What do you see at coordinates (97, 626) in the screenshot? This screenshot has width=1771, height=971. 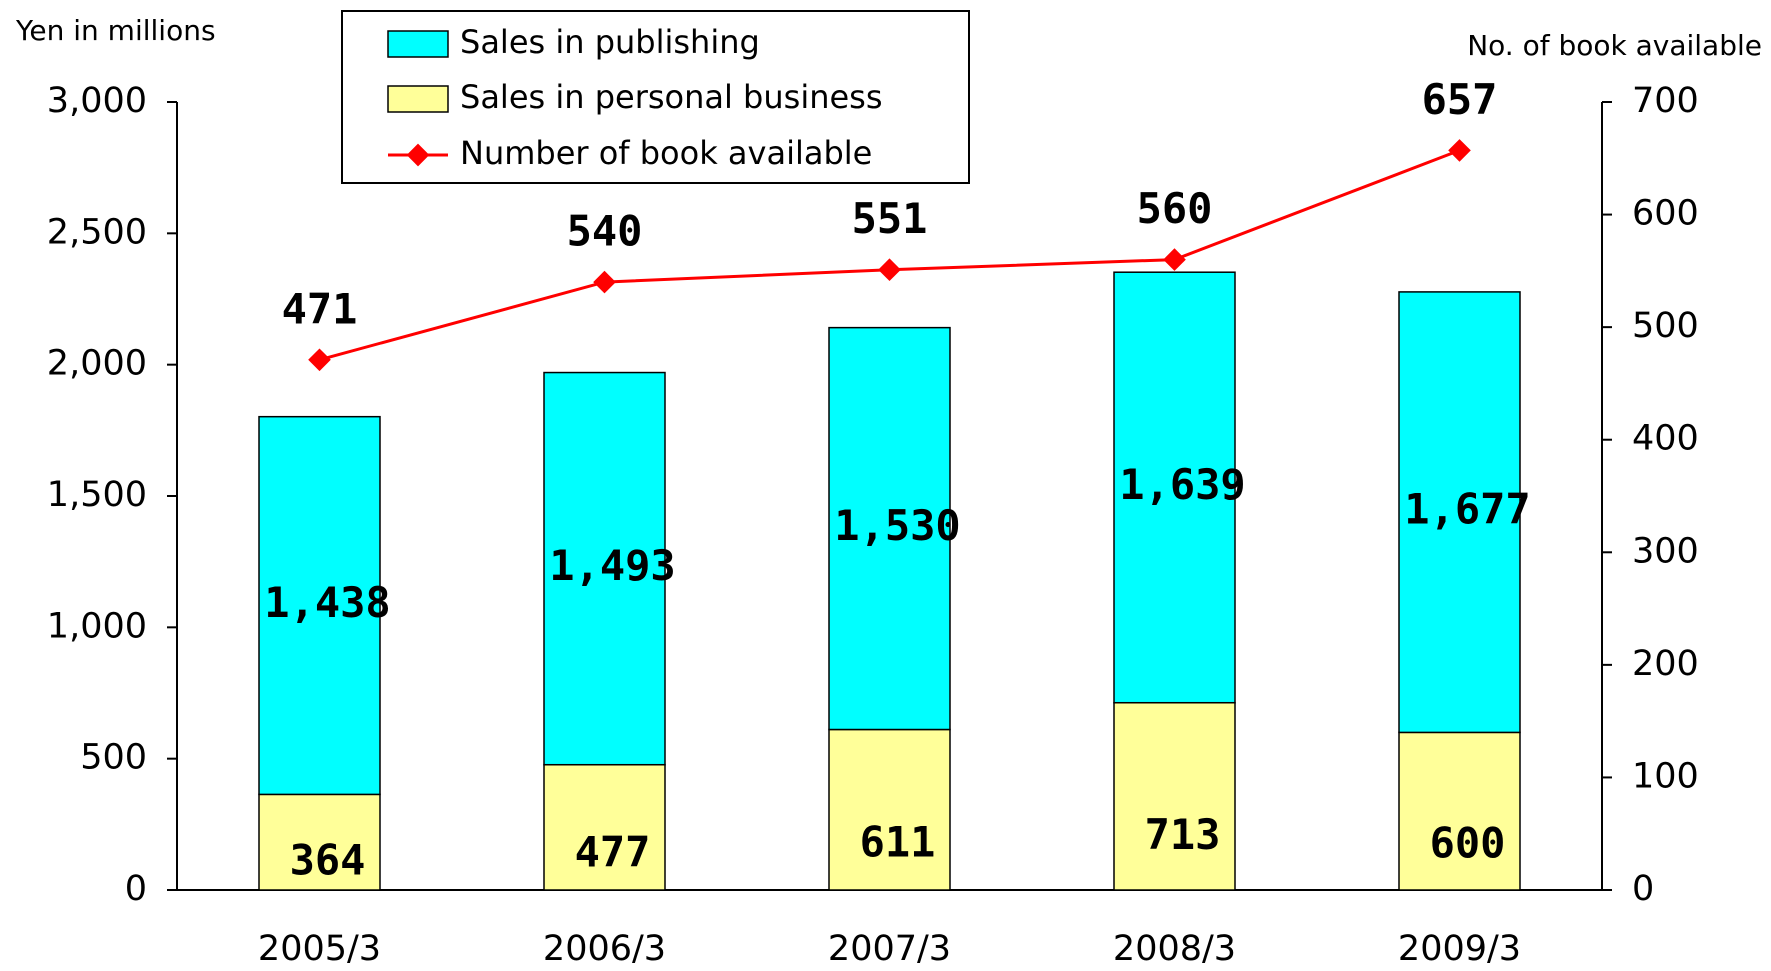 I see `y-tick-label: 1,000` at bounding box center [97, 626].